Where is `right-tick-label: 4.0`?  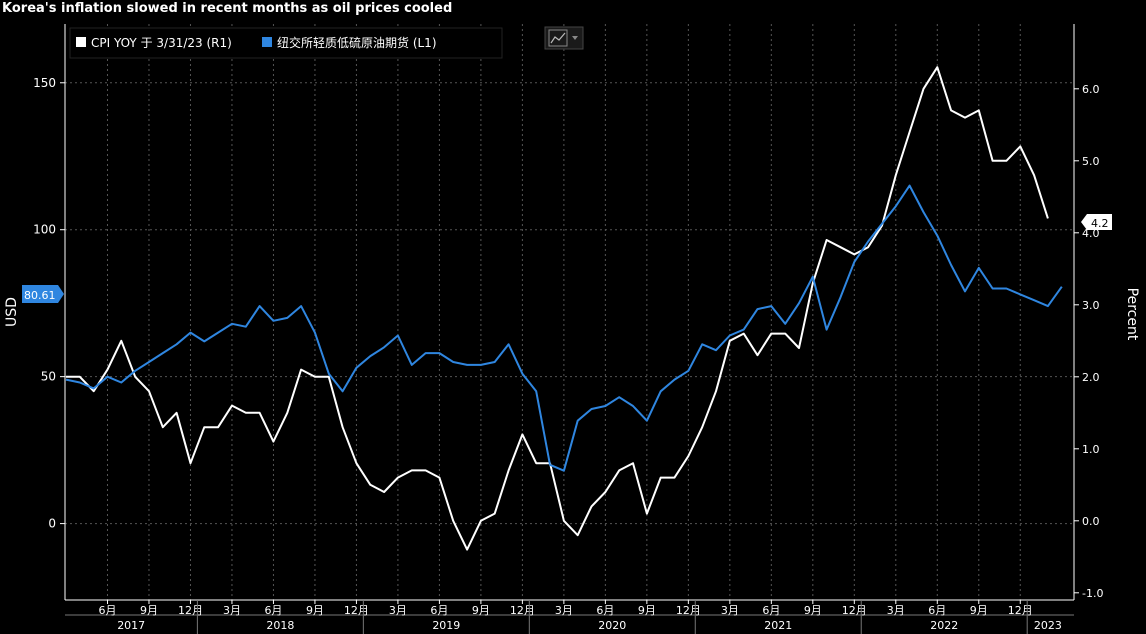
right-tick-label: 4.0 is located at coordinates (1091, 233).